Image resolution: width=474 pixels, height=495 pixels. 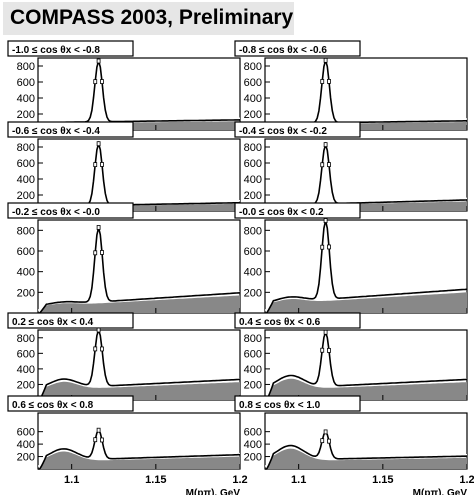 I want to click on panel-label: -1.0 ≤ cos θx < -0.8, so click(x=56, y=50).